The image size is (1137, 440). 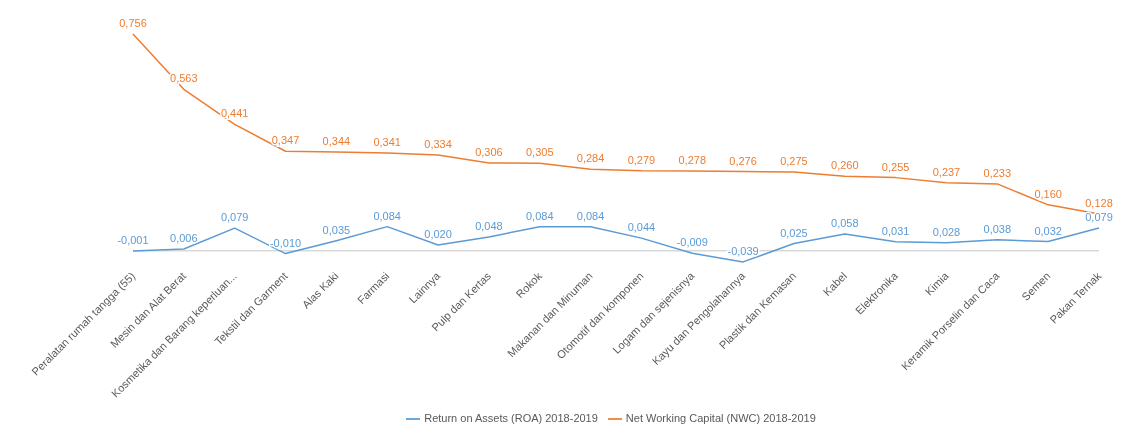 What do you see at coordinates (511, 417) in the screenshot?
I see `legend-label: Return on Assets (ROA) 2018-2019` at bounding box center [511, 417].